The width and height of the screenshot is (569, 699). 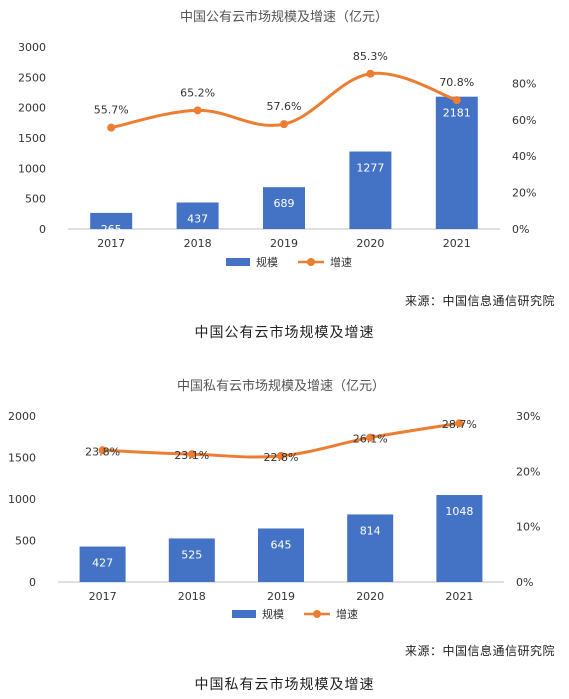 I want to click on bar-value-label: 2181, so click(x=457, y=113).